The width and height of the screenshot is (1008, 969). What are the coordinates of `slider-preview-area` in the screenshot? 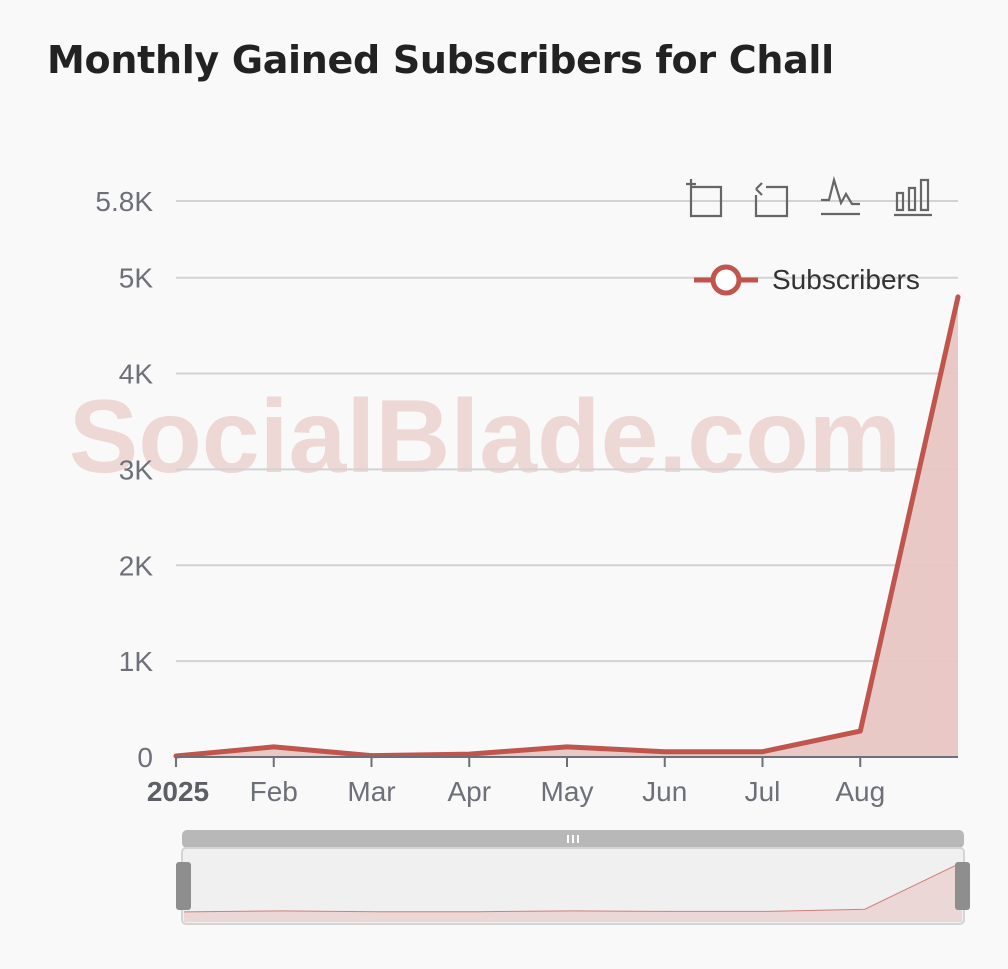 It's located at (573, 892).